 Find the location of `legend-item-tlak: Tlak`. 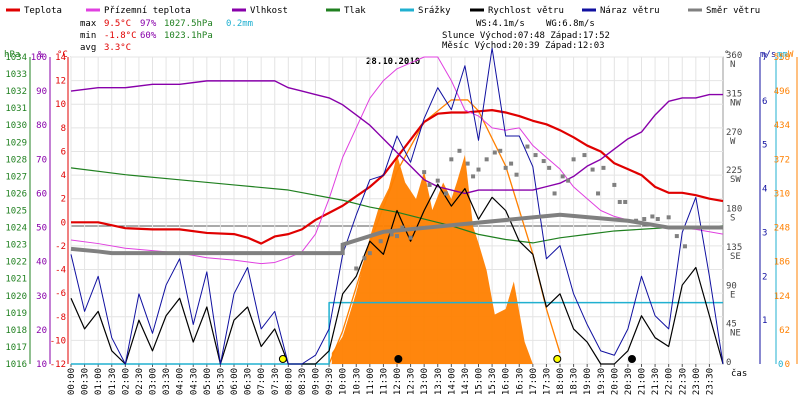

legend-item-tlak: Tlak is located at coordinates (346, 11).